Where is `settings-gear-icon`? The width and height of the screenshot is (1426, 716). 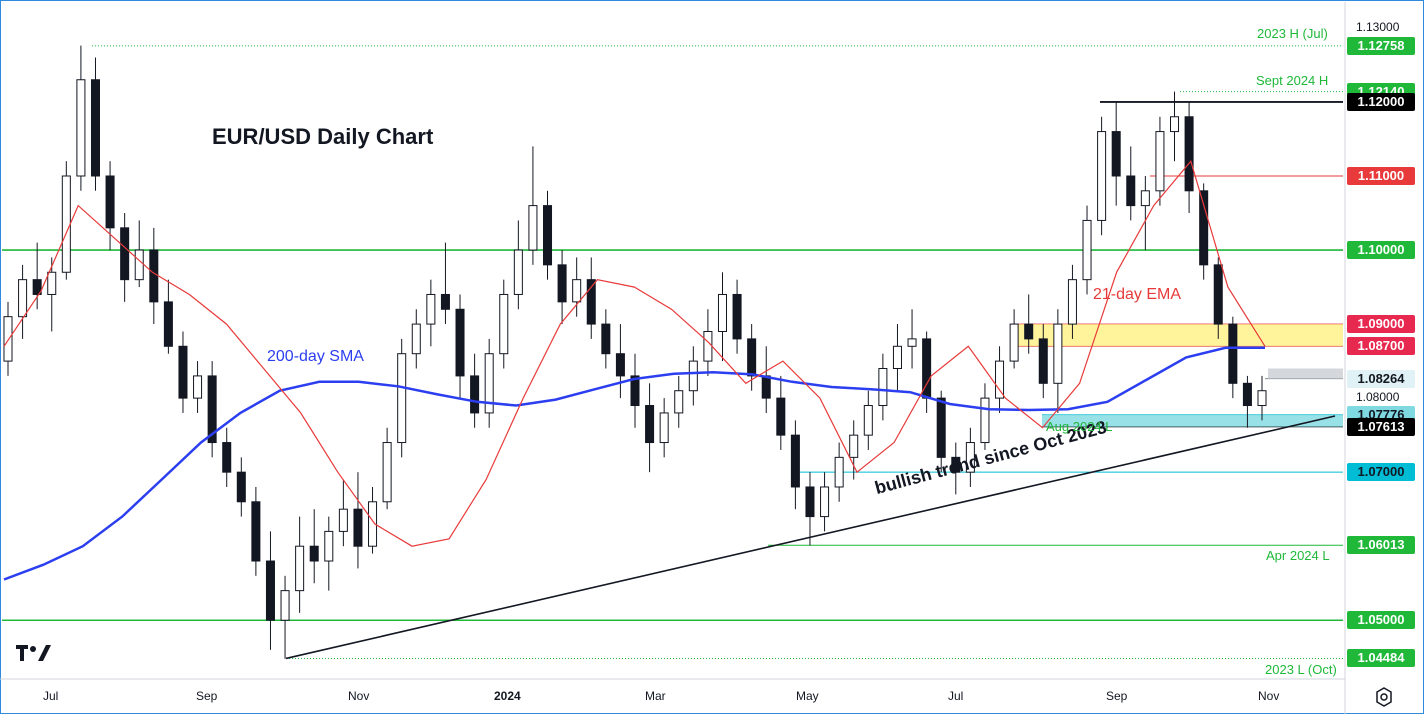 settings-gear-icon is located at coordinates (1384, 697).